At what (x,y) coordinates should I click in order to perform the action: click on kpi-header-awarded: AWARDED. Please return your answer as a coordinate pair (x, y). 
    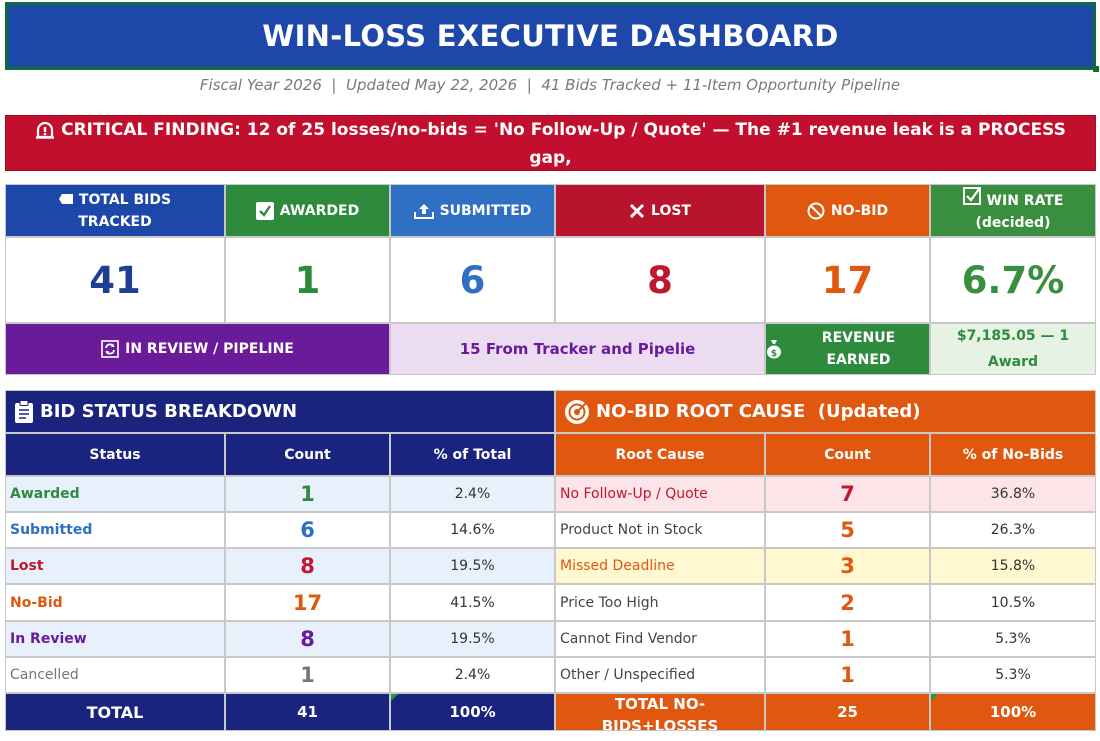
    Looking at the image, I should click on (307, 210).